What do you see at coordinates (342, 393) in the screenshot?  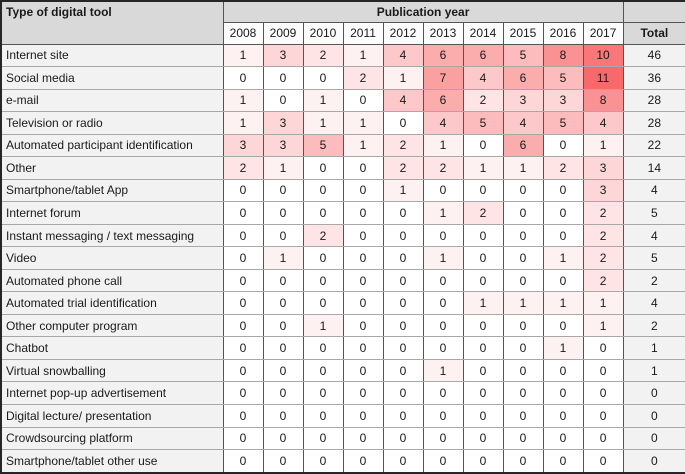 I see `table-row: Internet pop-up advertisement 0 0 0 0 0 0 0 0 0 0 0` at bounding box center [342, 393].